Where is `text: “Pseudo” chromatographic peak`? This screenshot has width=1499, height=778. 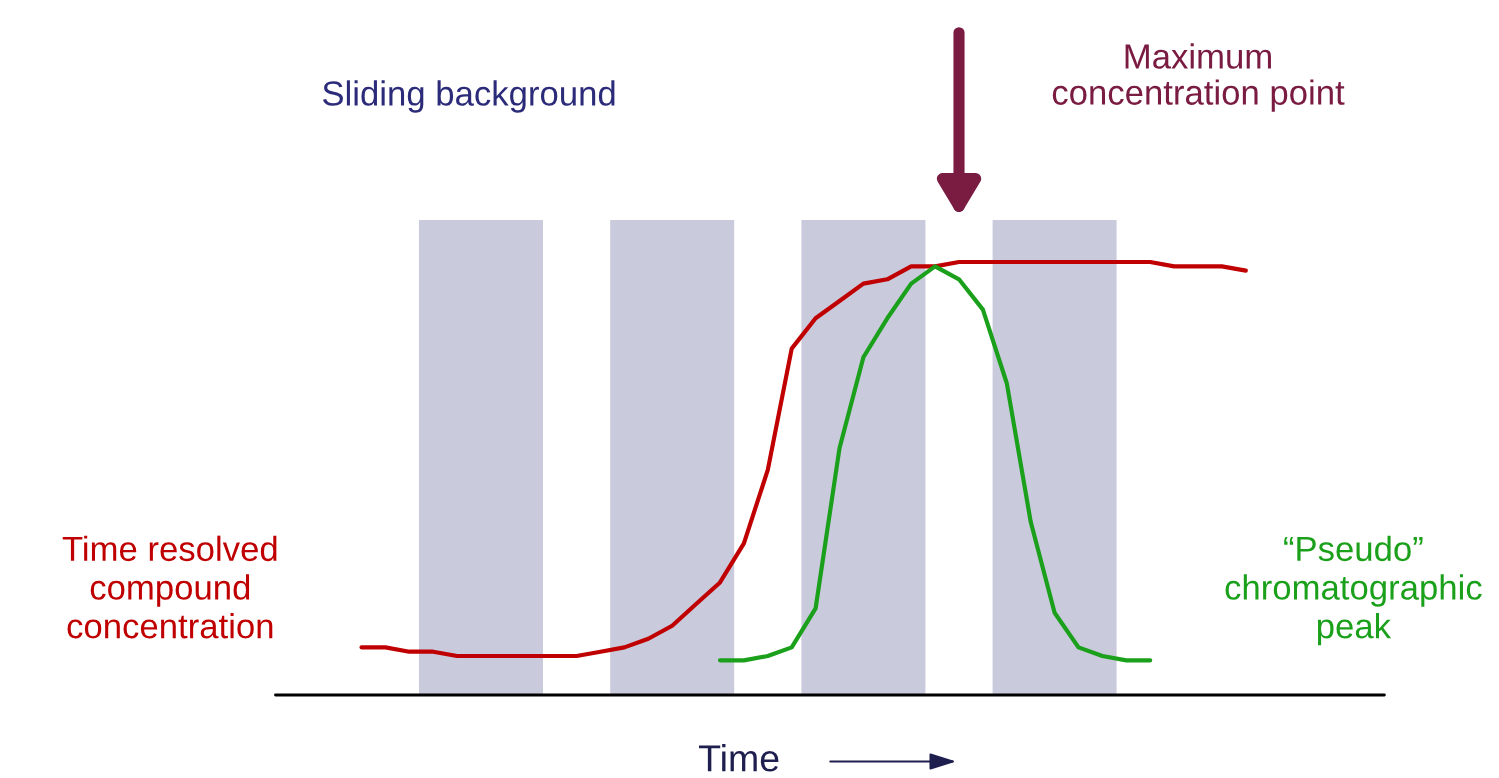
text: “Pseudo” chromatographic peak is located at coordinates (1353, 590).